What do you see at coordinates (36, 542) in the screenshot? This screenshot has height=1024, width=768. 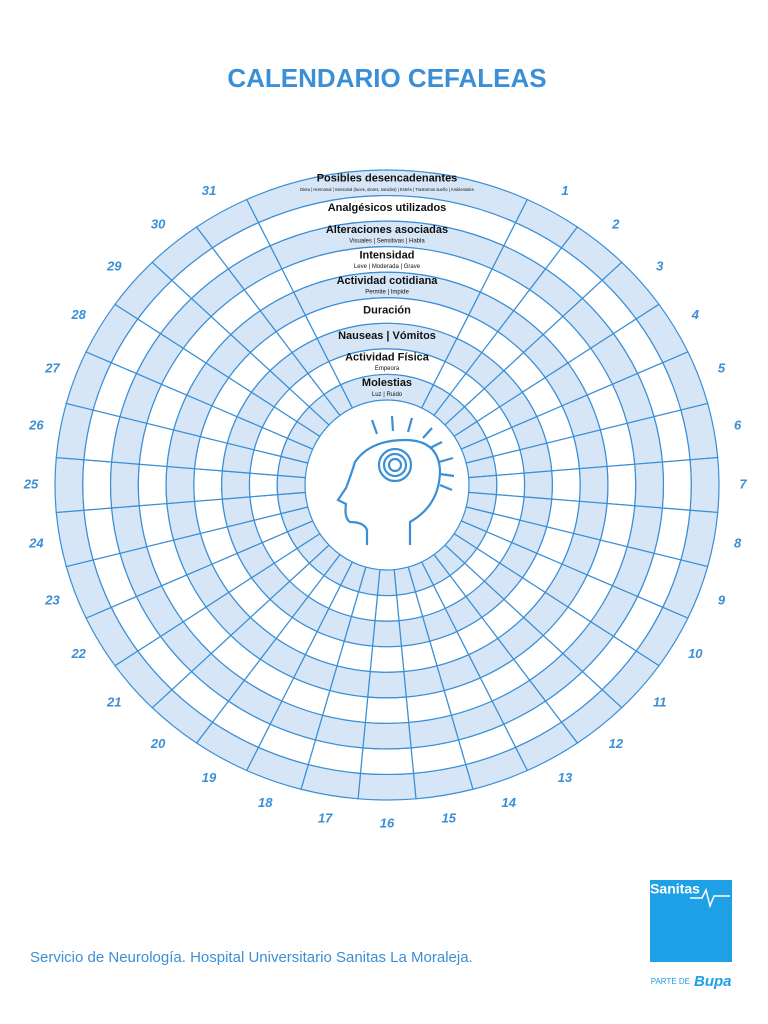 I see `day-number: 24` at bounding box center [36, 542].